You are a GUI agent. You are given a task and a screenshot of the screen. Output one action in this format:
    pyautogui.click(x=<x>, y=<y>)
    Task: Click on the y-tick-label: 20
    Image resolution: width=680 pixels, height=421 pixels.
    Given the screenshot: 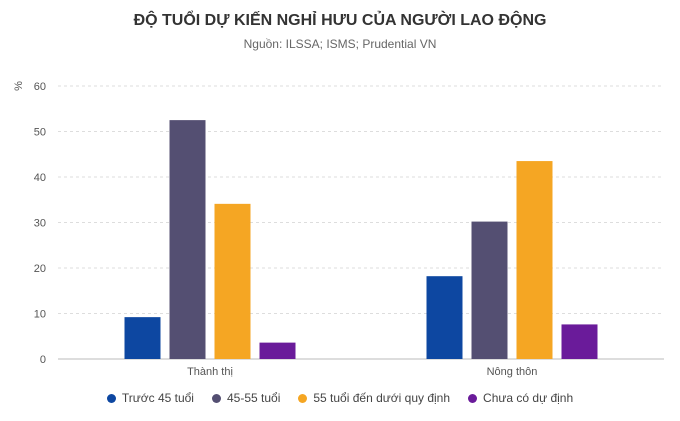 What is the action you would take?
    pyautogui.click(x=40, y=269)
    